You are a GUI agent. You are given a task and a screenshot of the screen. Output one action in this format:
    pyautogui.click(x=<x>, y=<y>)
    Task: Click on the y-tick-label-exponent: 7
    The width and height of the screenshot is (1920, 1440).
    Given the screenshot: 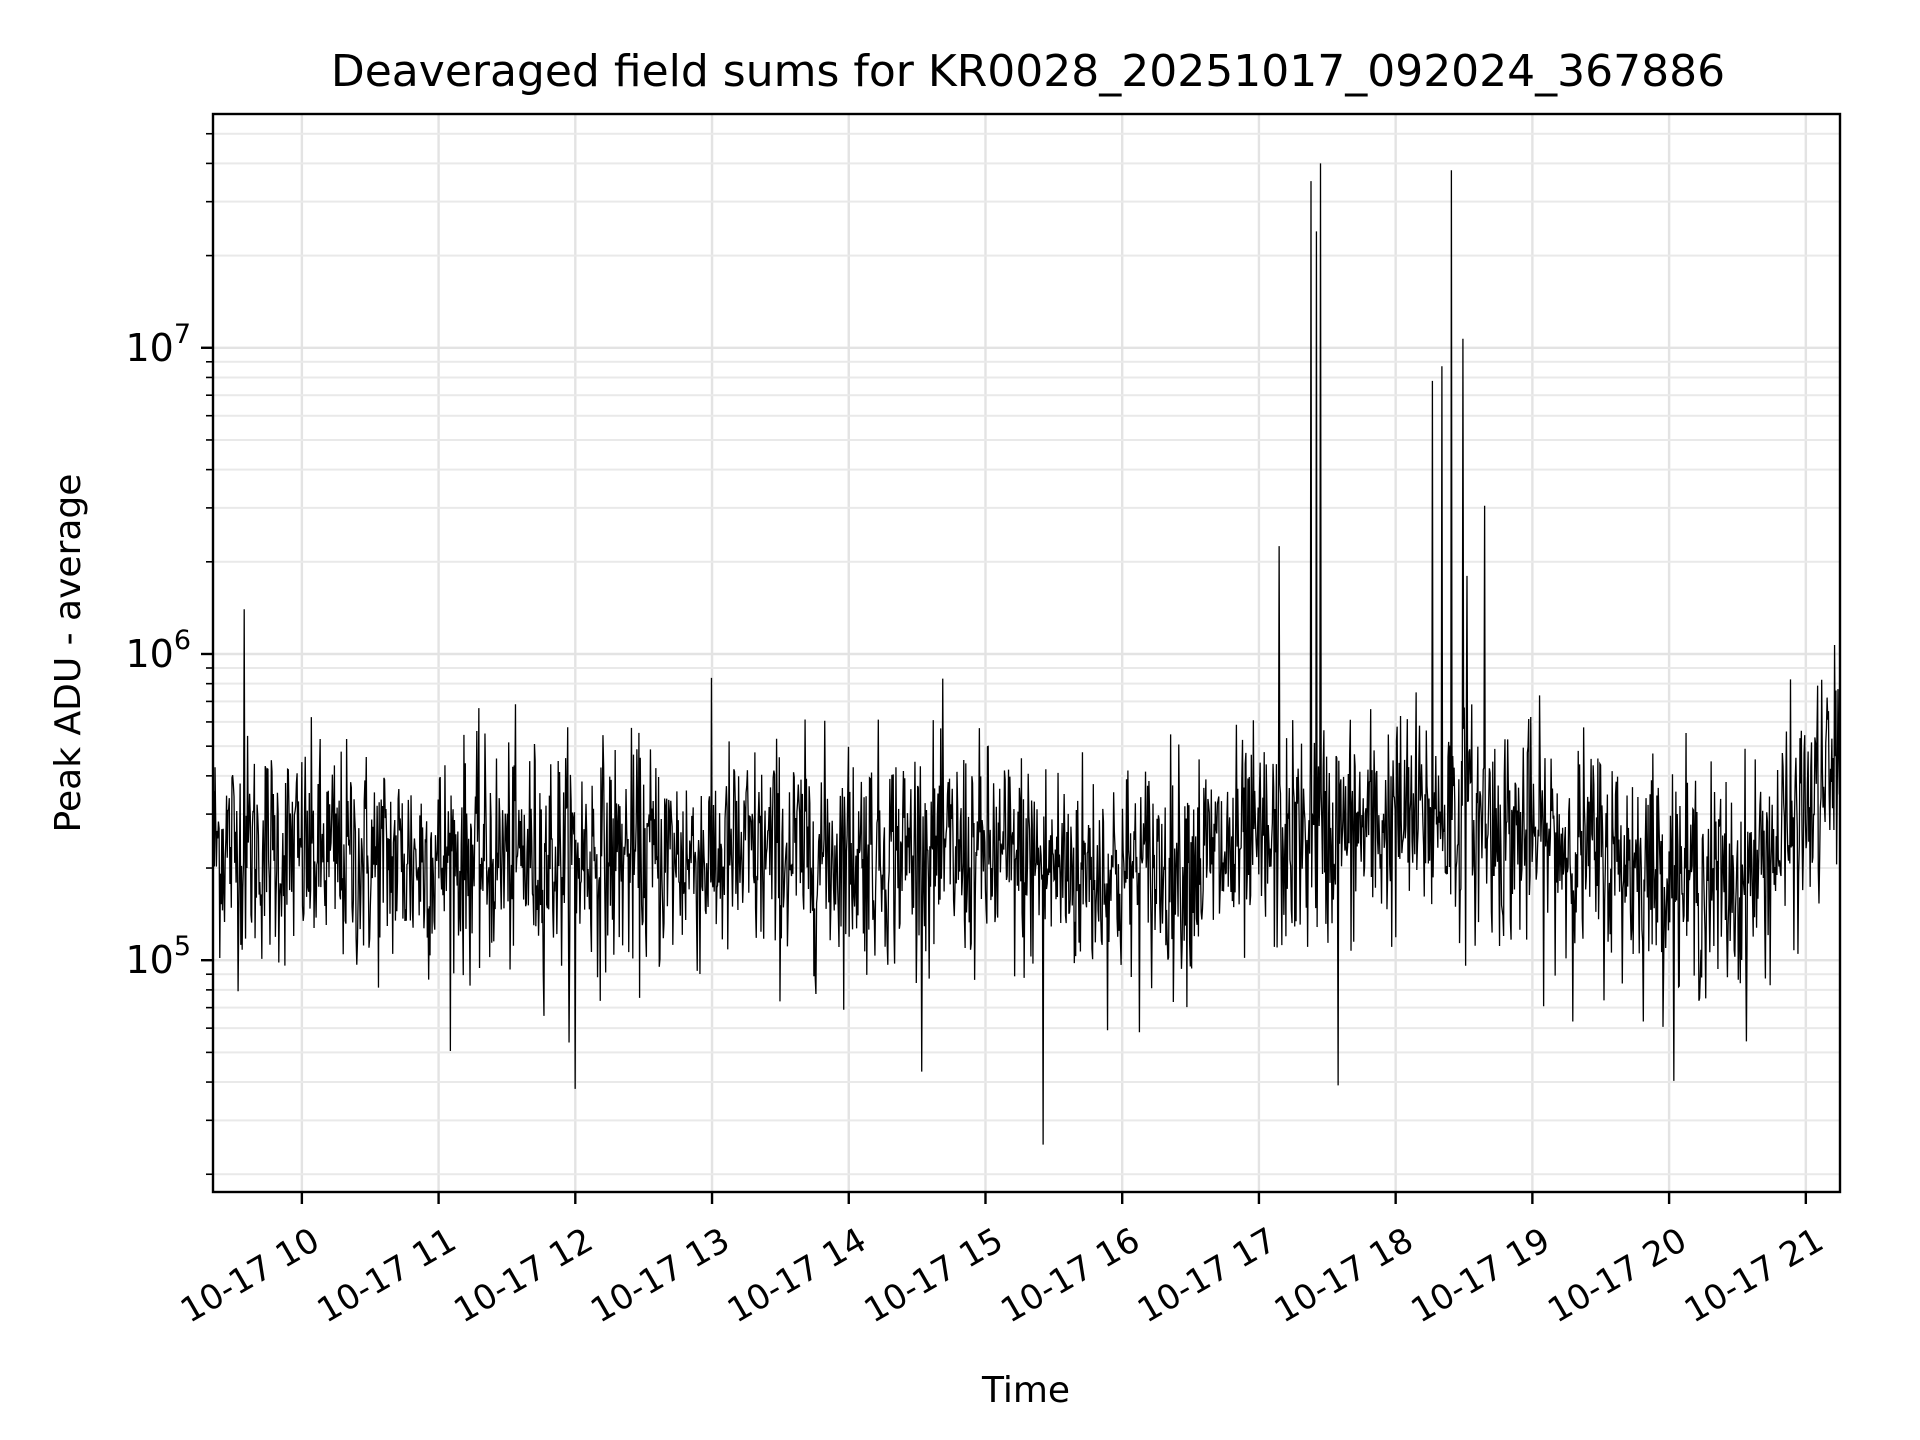 What is the action you would take?
    pyautogui.click(x=182, y=334)
    